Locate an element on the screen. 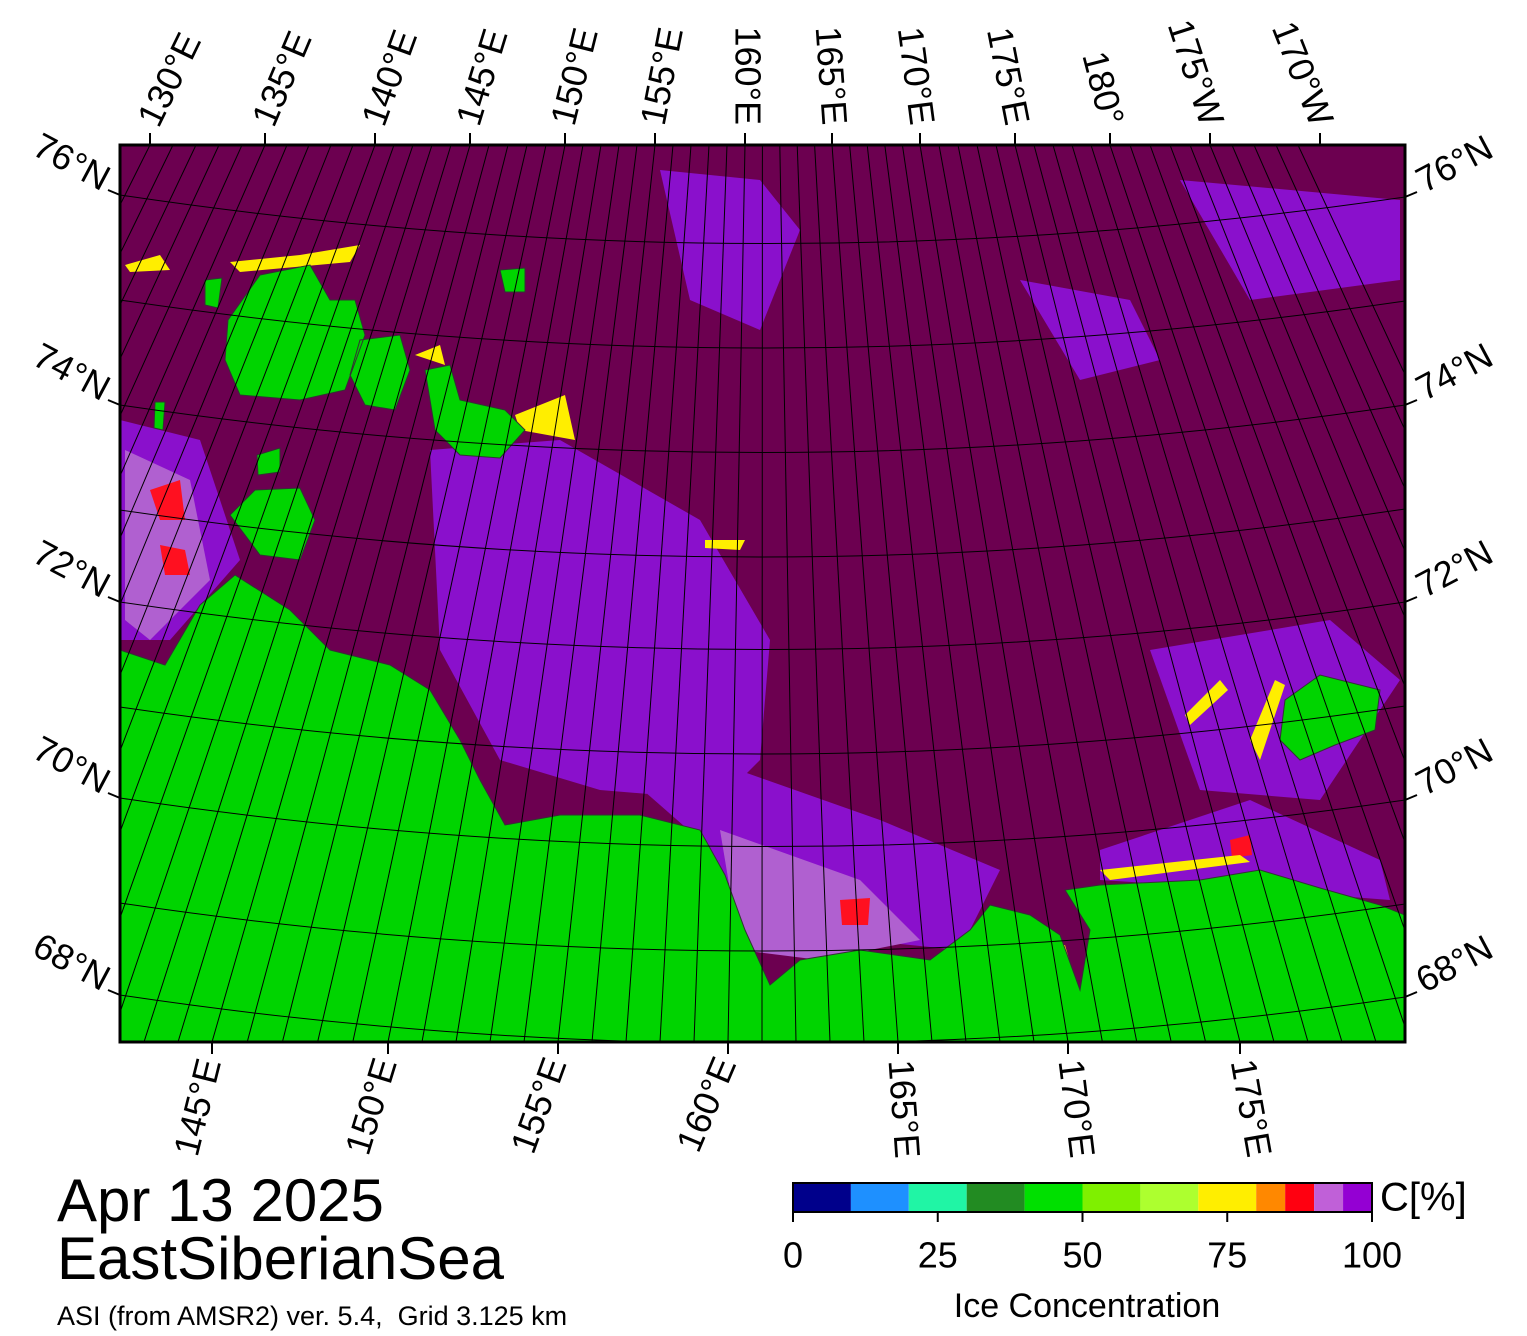 The height and width of the screenshot is (1336, 1527). lon-label: 145°E is located at coordinates (482, 77).